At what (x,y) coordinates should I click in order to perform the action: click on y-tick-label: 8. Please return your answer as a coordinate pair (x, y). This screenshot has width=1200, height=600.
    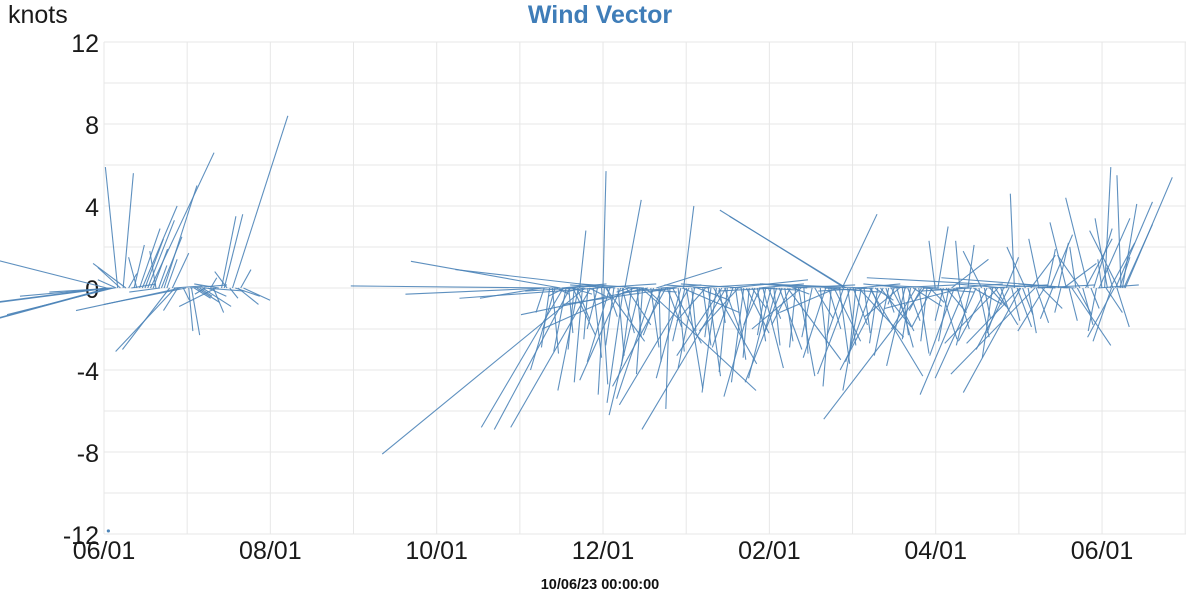
    Looking at the image, I should click on (92, 126).